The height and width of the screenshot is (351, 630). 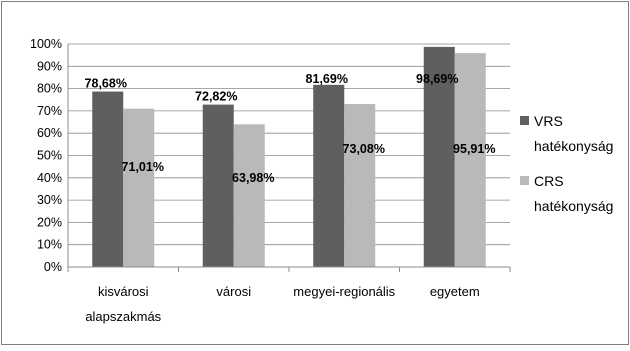 I want to click on x-category-label: városi, so click(x=233, y=291).